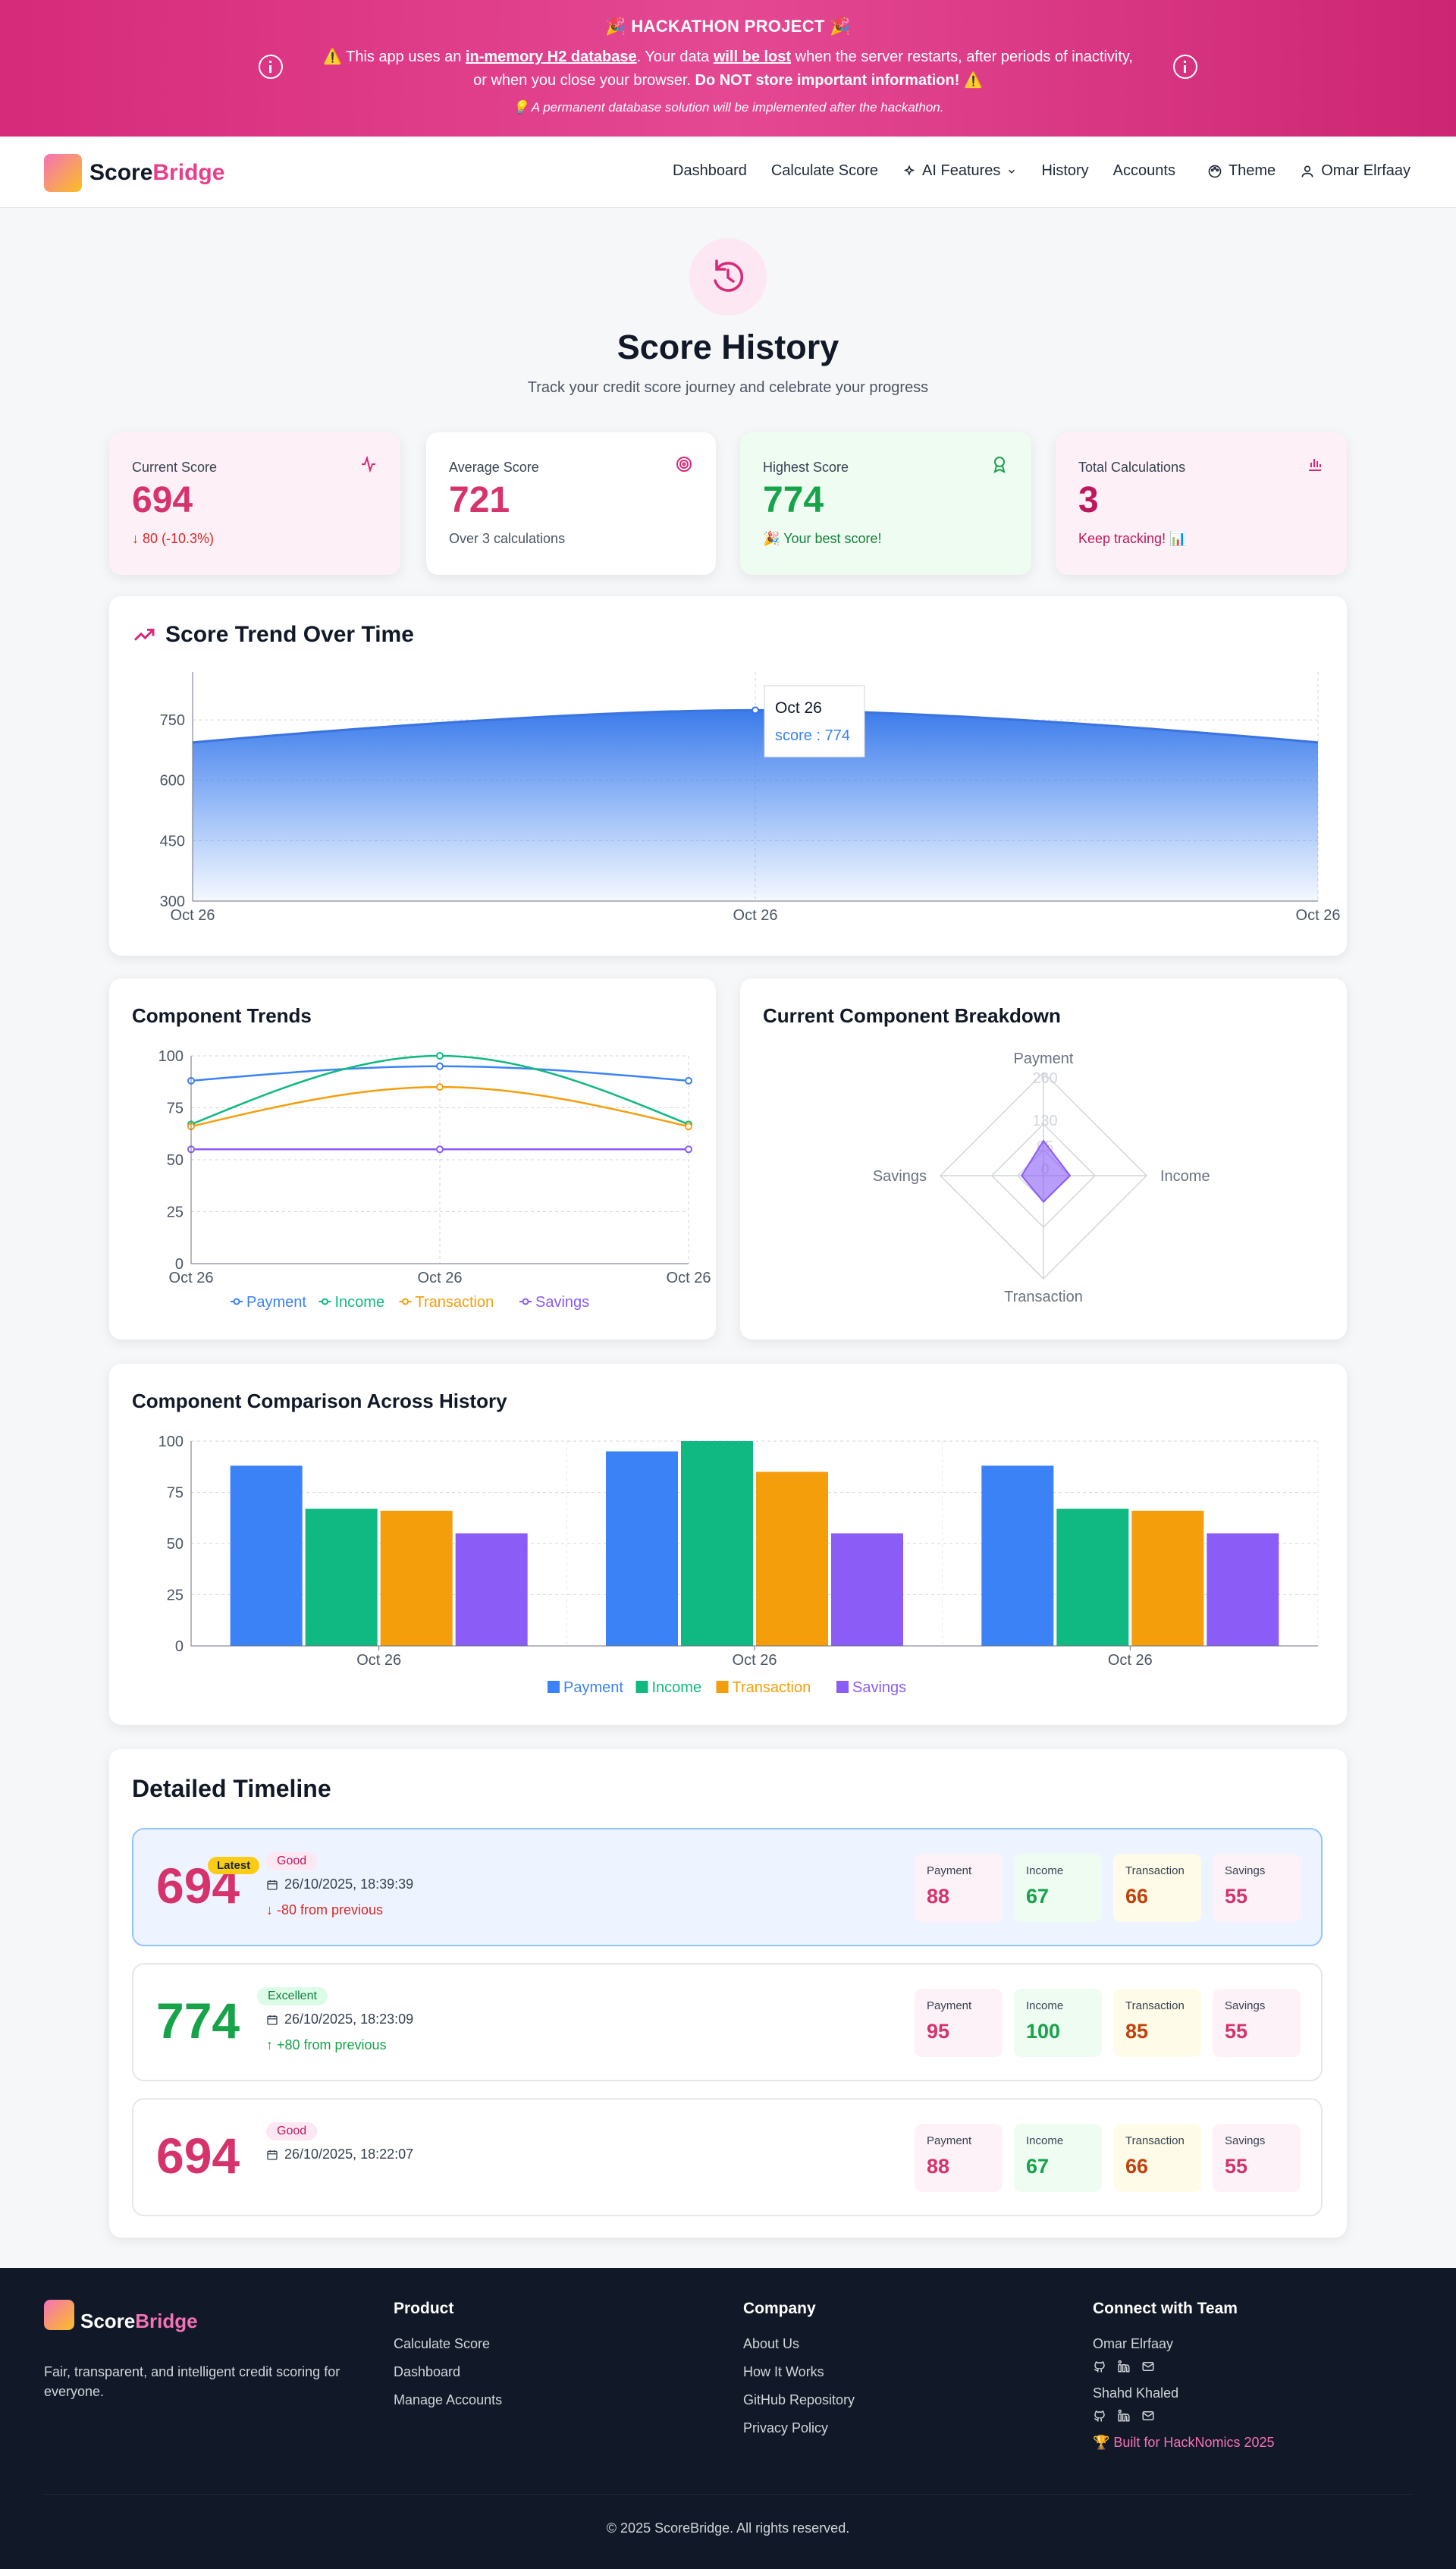 The width and height of the screenshot is (1456, 2569). What do you see at coordinates (1012, 171) in the screenshot?
I see `chevron-down-icon` at bounding box center [1012, 171].